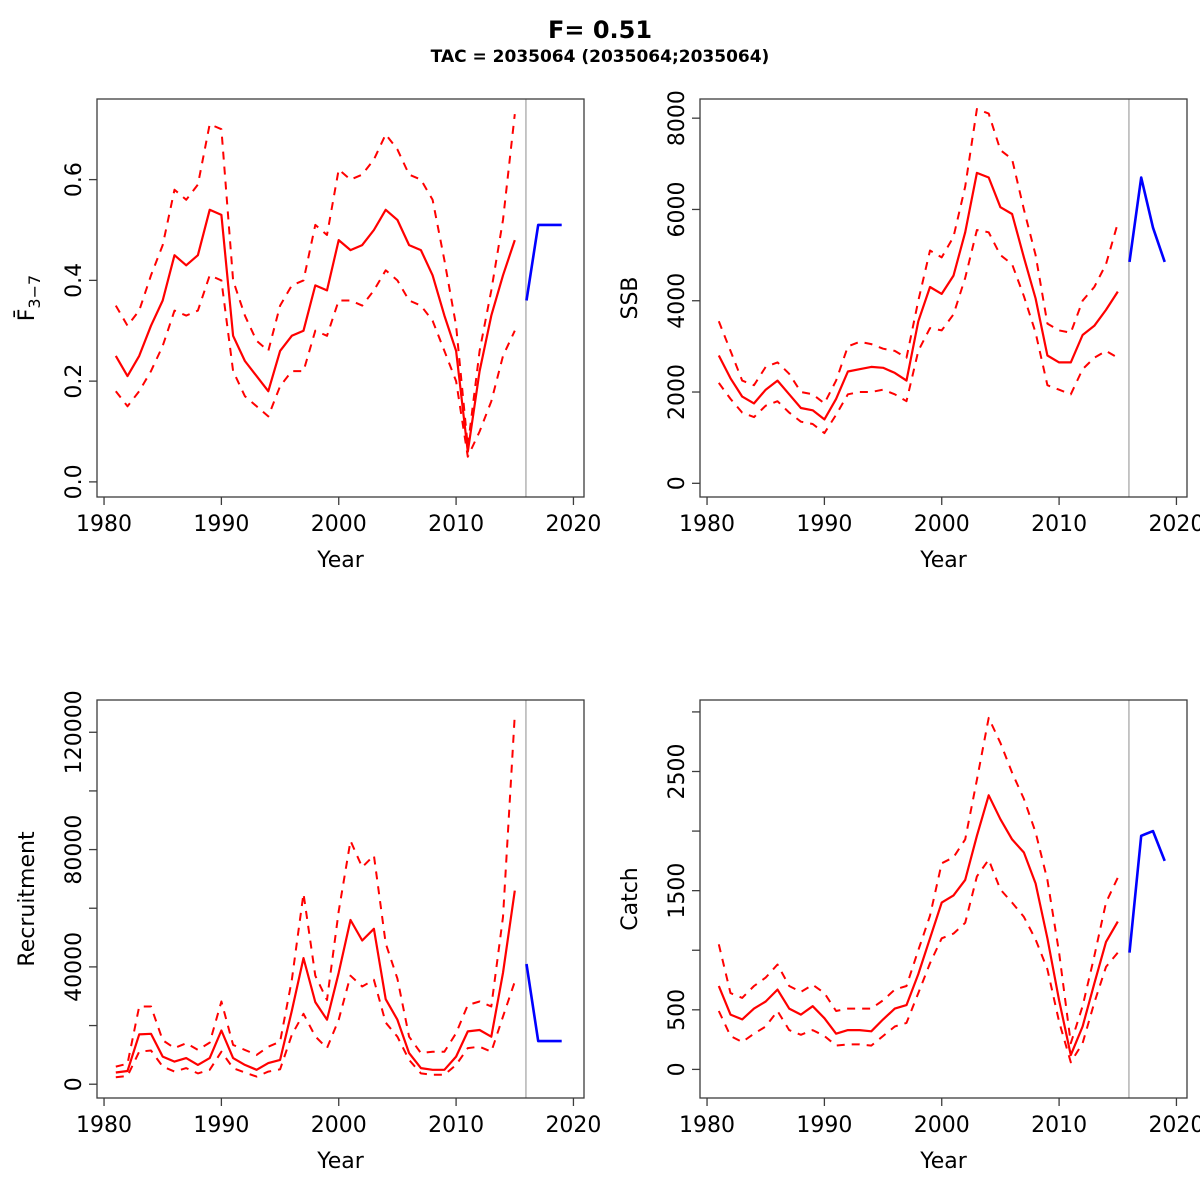  I want to click on catch-x-axis-title: Year, so click(943, 1161).